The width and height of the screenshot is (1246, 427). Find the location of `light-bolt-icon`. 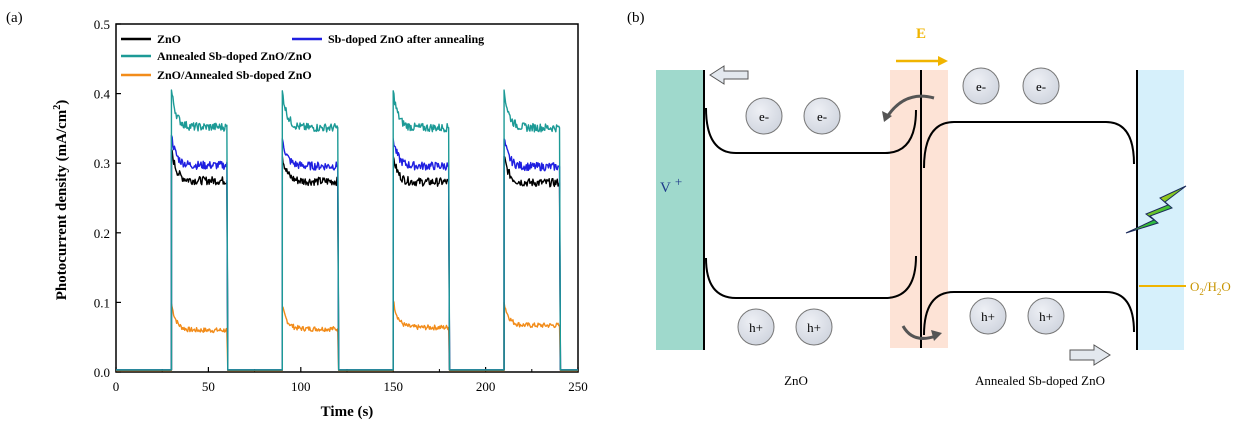

light-bolt-icon is located at coordinates (1156, 209).